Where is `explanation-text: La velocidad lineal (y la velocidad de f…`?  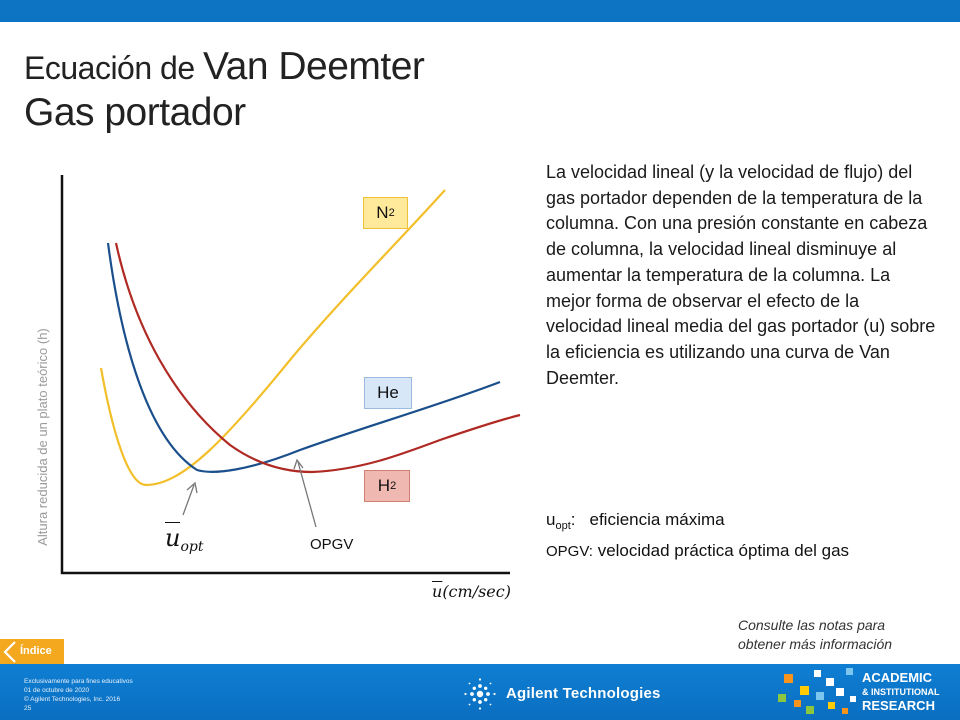
explanation-text: La velocidad lineal (y la velocidad de f… is located at coordinates (741, 275).